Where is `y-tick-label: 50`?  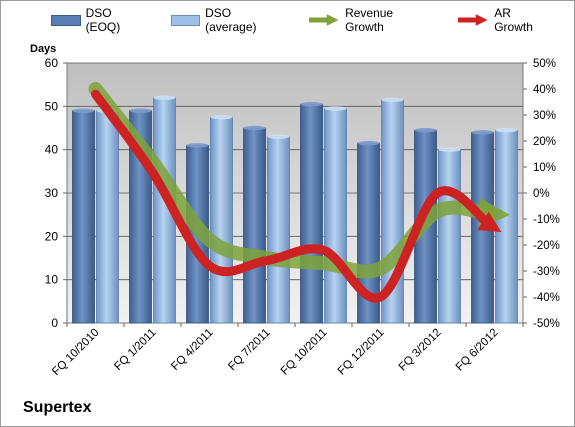 y-tick-label: 50 is located at coordinates (52, 106).